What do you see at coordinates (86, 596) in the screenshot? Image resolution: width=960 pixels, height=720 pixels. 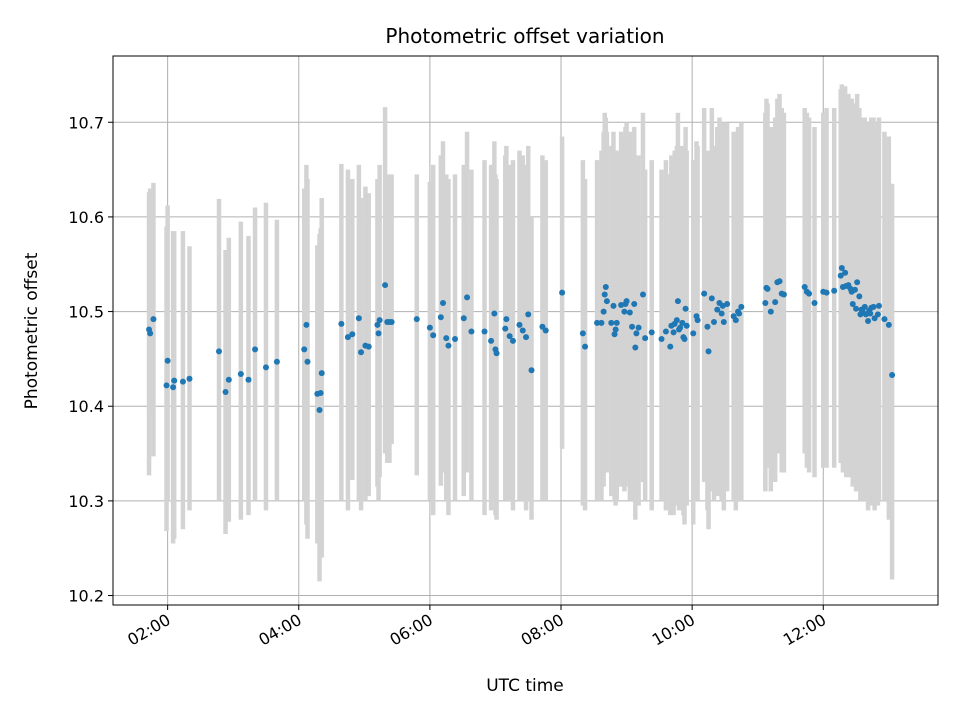 I see `y-tick-label: 10.2` at bounding box center [86, 596].